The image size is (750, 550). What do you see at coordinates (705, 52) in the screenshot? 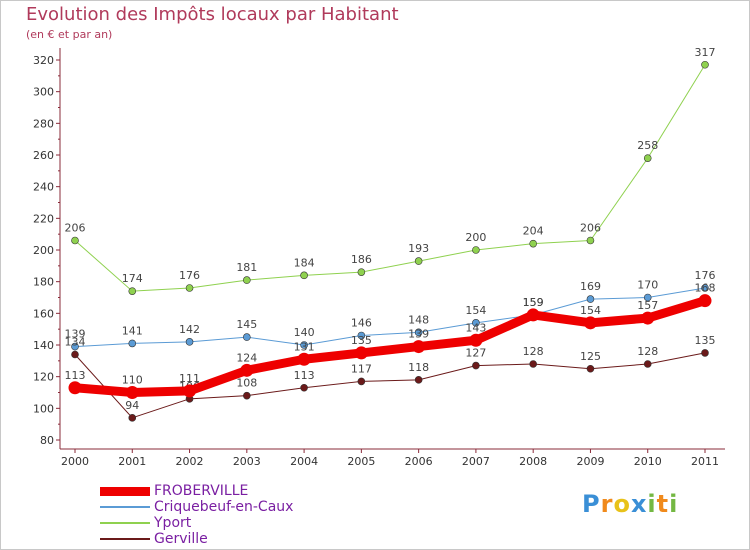
I see `data-label-yport: 317` at bounding box center [705, 52].